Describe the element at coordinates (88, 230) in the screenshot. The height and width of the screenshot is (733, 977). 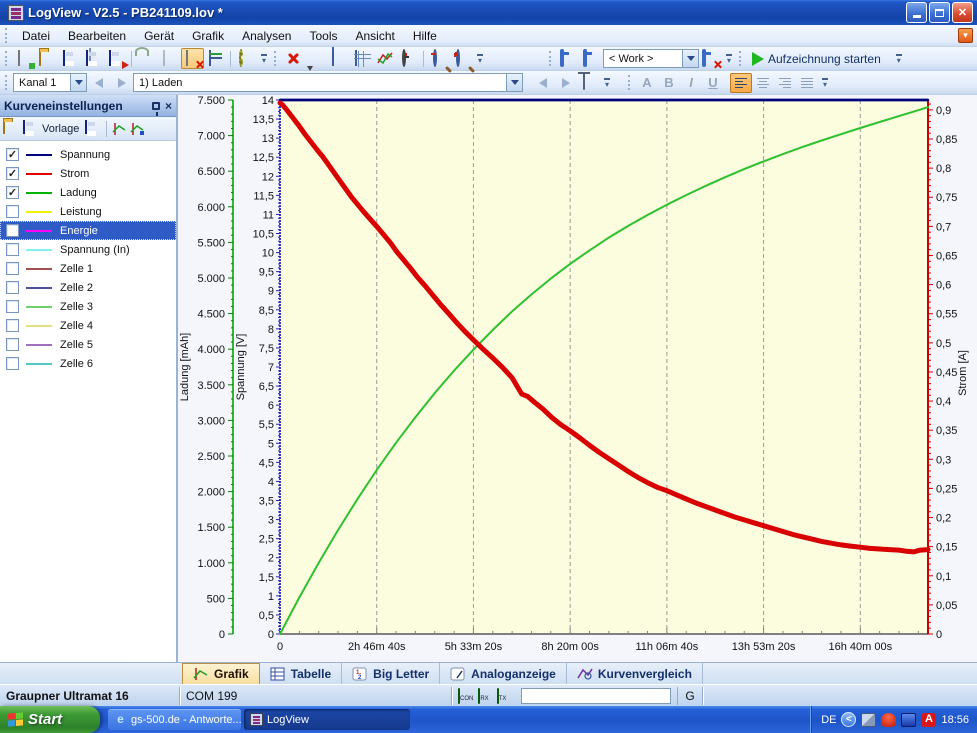
I see `curve-row-energie: Energie` at that location.